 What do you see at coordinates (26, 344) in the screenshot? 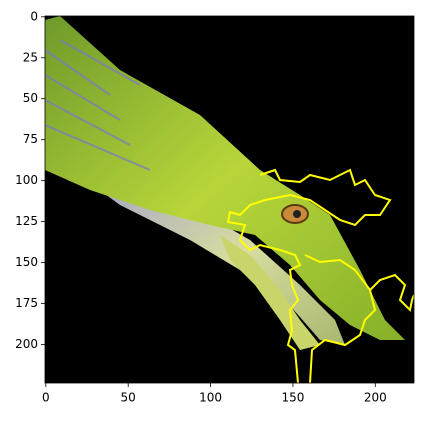
I see `y-tick-label: 200` at bounding box center [26, 344].